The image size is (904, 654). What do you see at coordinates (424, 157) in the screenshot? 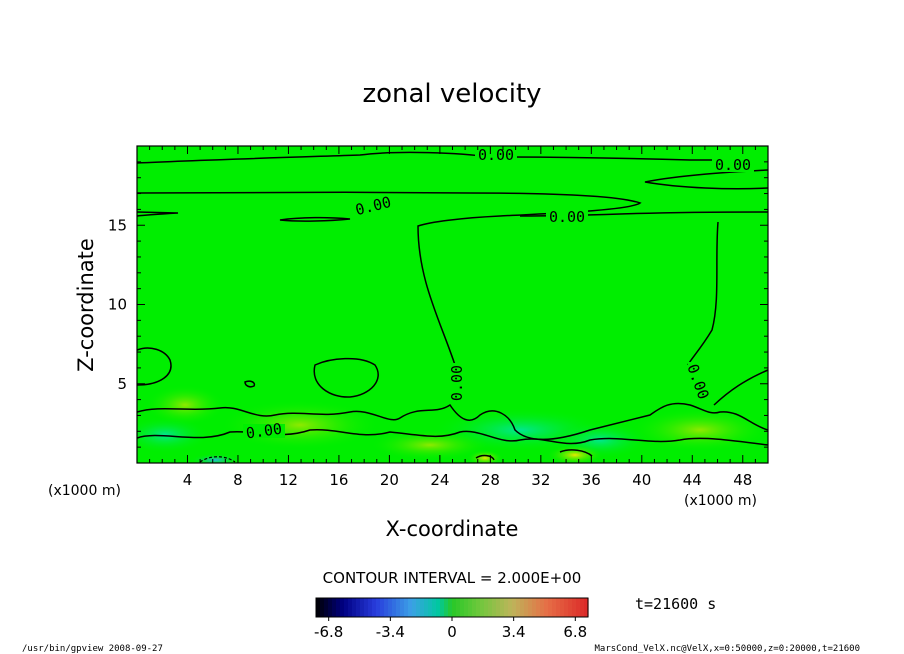
I see `contour-upper-band` at bounding box center [424, 157].